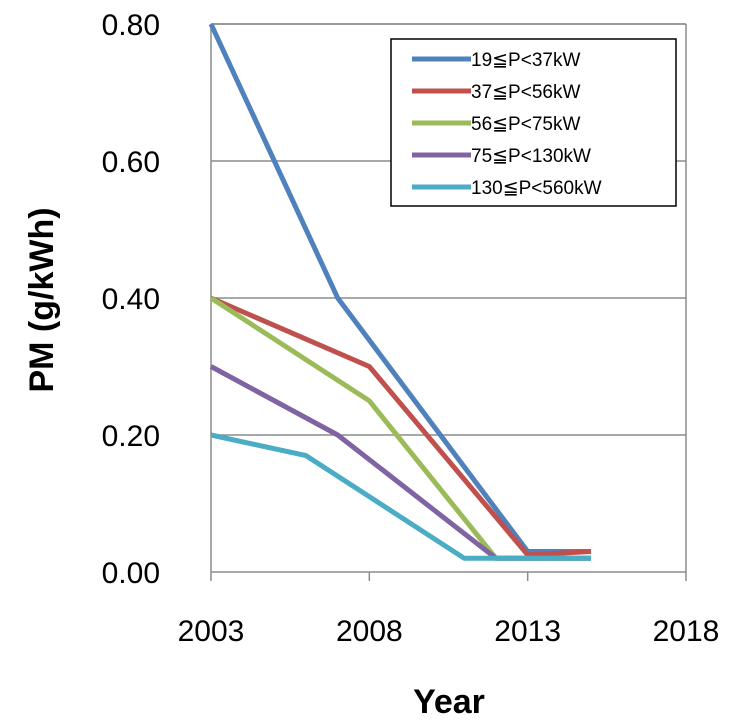 The height and width of the screenshot is (720, 733). Describe the element at coordinates (131, 299) in the screenshot. I see `y-tick-label: 0.40` at that location.